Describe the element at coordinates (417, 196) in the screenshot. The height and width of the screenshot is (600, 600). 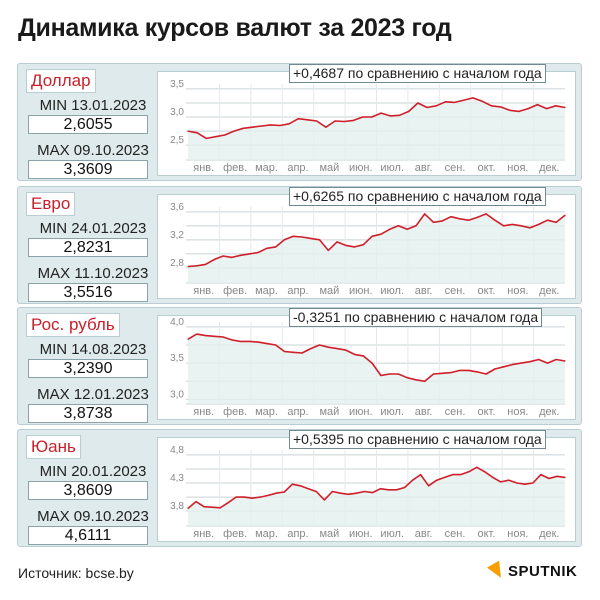
I see `change-annotation: +0,6265 по сравнению с началом года` at that location.